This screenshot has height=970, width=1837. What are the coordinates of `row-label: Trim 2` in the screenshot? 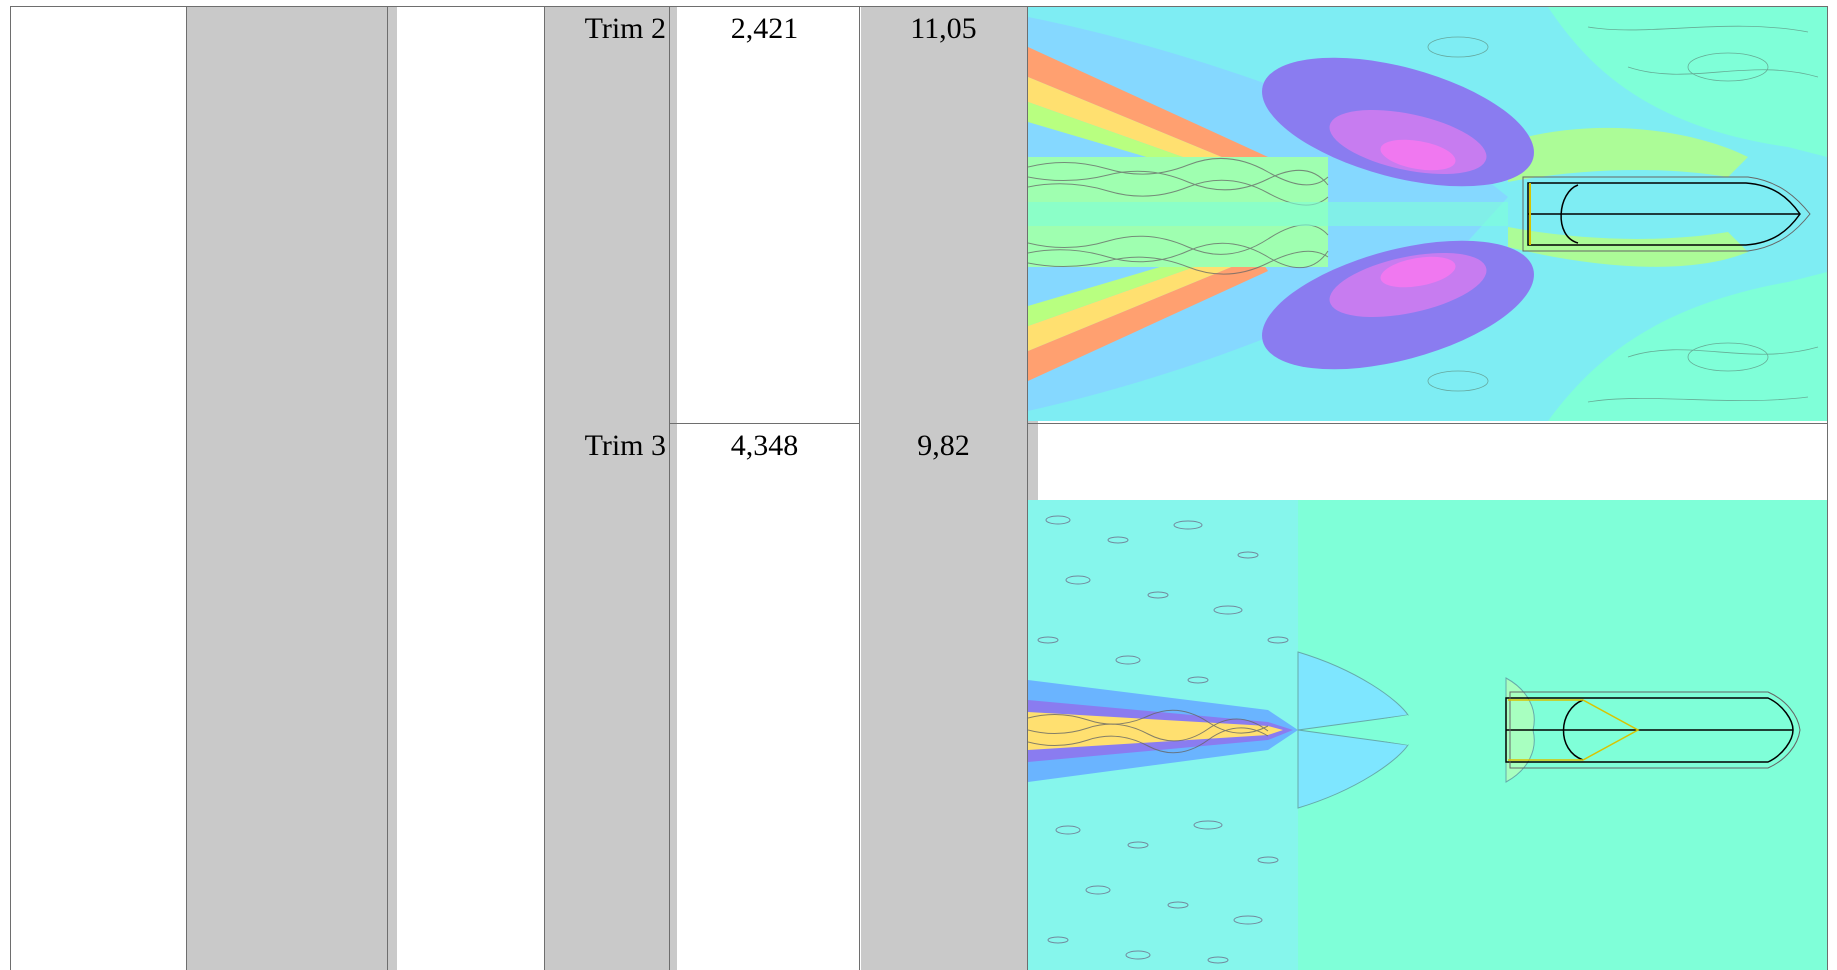 It's located at (625, 28).